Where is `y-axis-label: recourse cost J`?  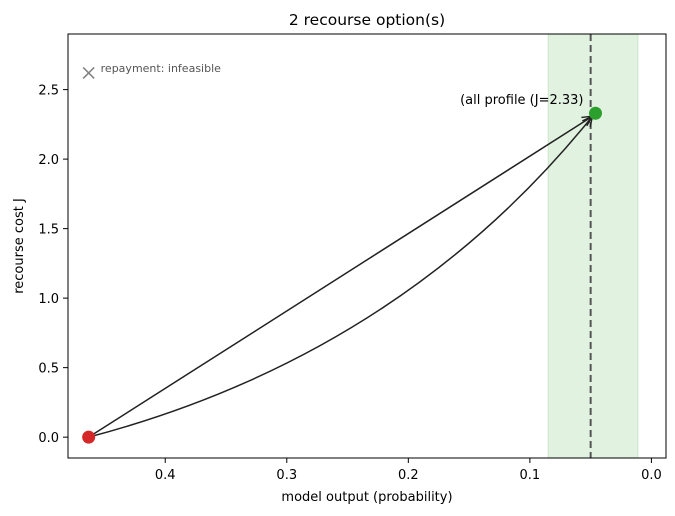 y-axis-label: recourse cost J is located at coordinates (19, 246).